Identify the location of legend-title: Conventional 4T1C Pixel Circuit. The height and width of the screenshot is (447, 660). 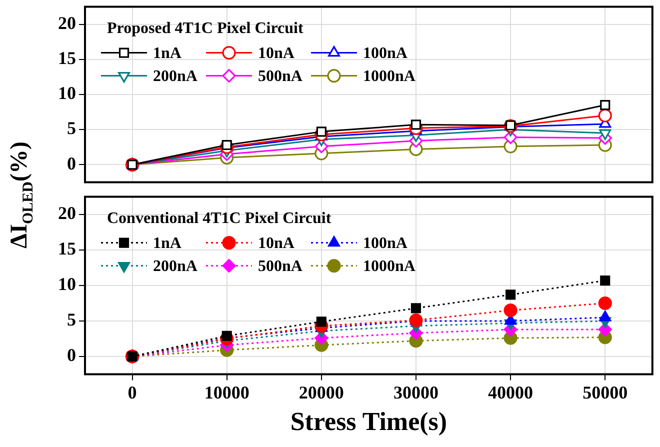
(219, 218).